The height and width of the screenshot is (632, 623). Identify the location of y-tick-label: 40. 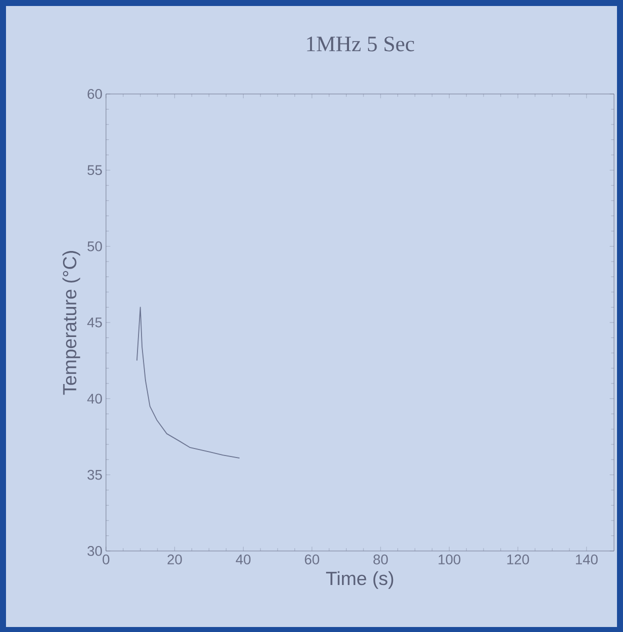
(94, 399).